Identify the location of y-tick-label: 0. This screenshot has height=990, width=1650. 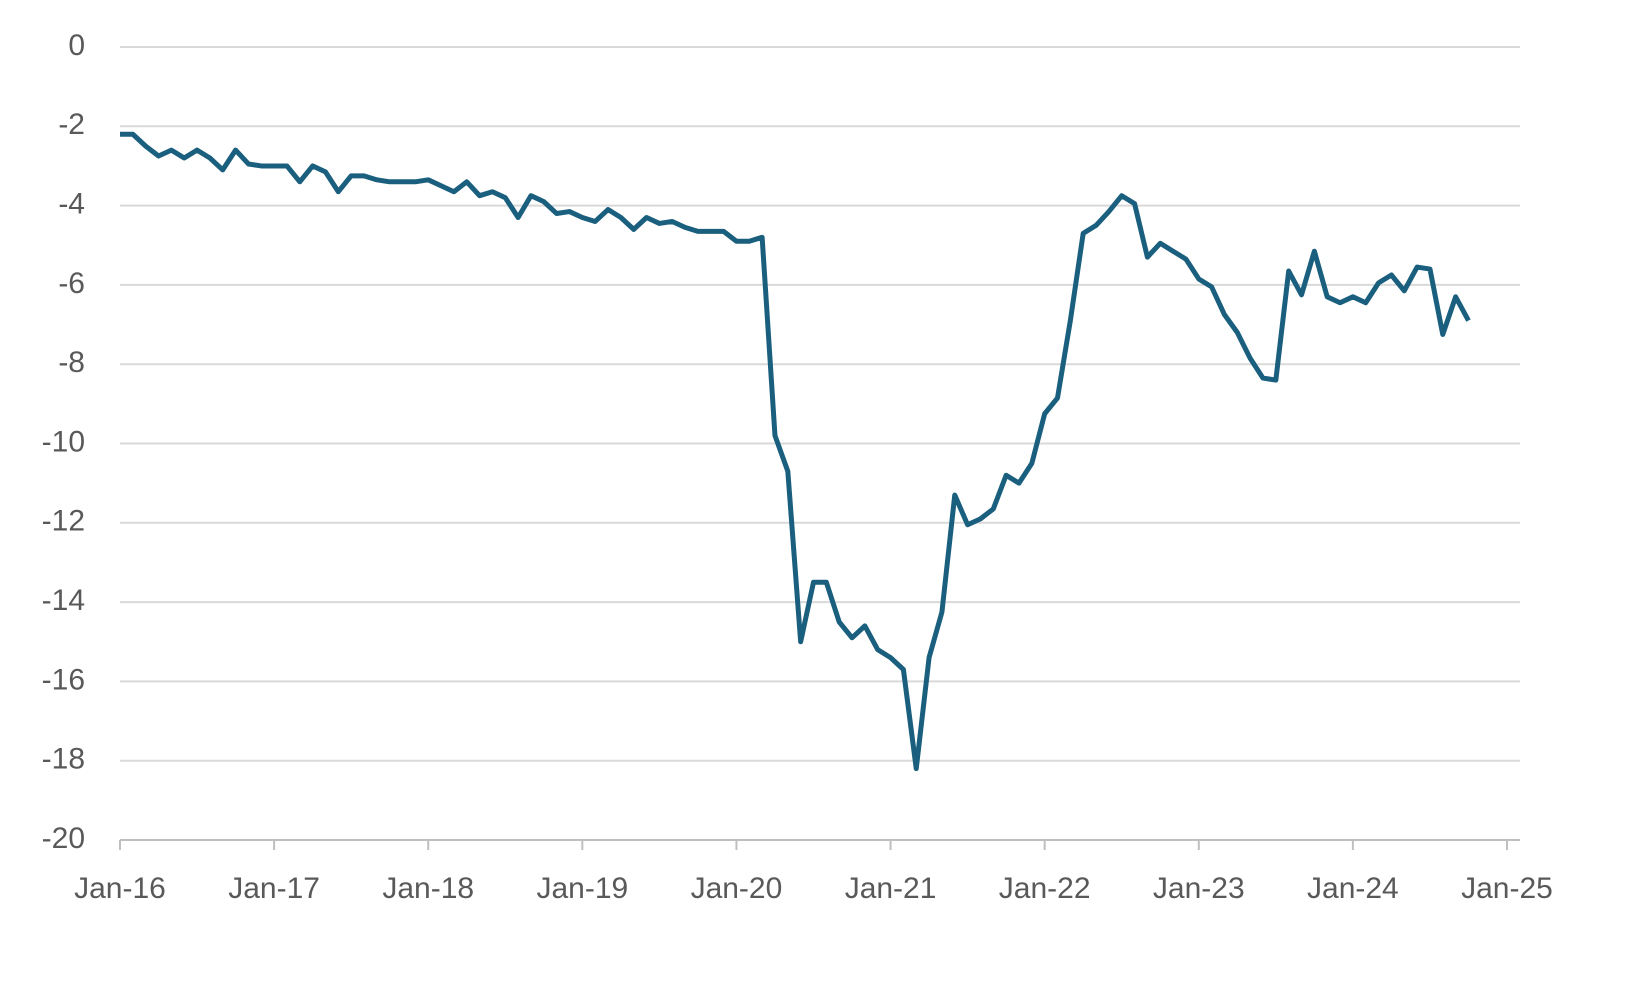
(76, 45).